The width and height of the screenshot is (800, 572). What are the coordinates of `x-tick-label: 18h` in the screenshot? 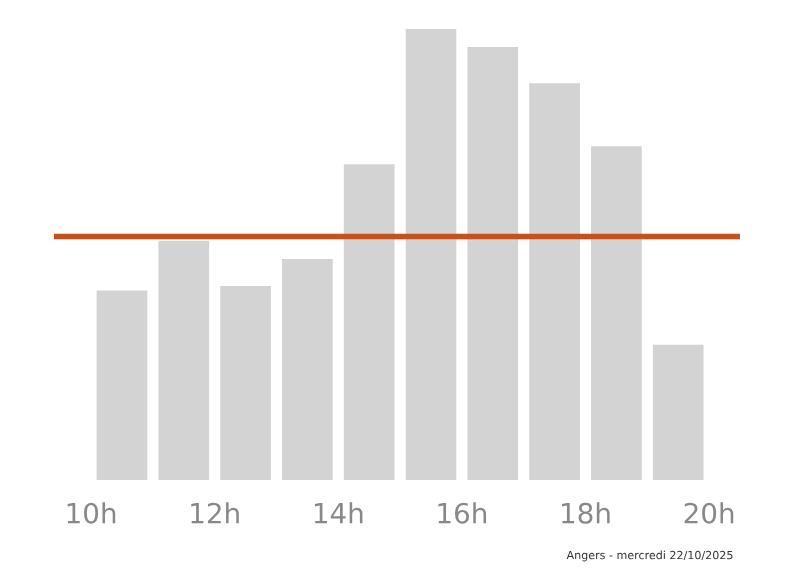 It's located at (586, 513).